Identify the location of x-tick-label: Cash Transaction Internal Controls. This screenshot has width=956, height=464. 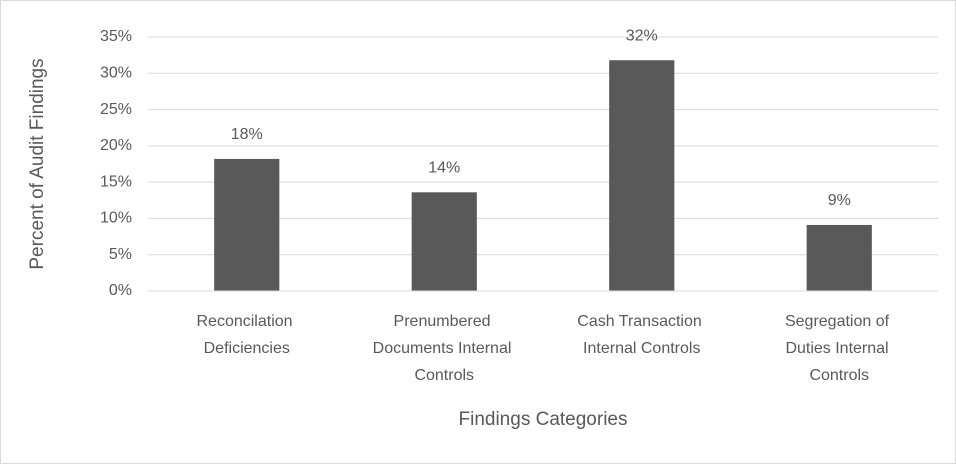
(641, 335).